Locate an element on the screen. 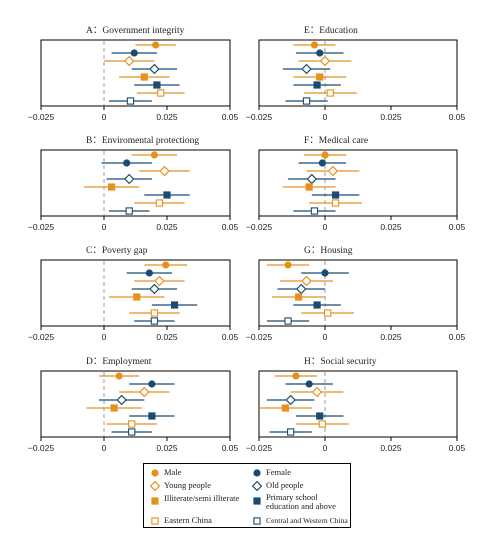 The image size is (491, 550). panel-5: C：Poverty gap −0.025 0 0.025 0.05 is located at coordinates (133, 294).